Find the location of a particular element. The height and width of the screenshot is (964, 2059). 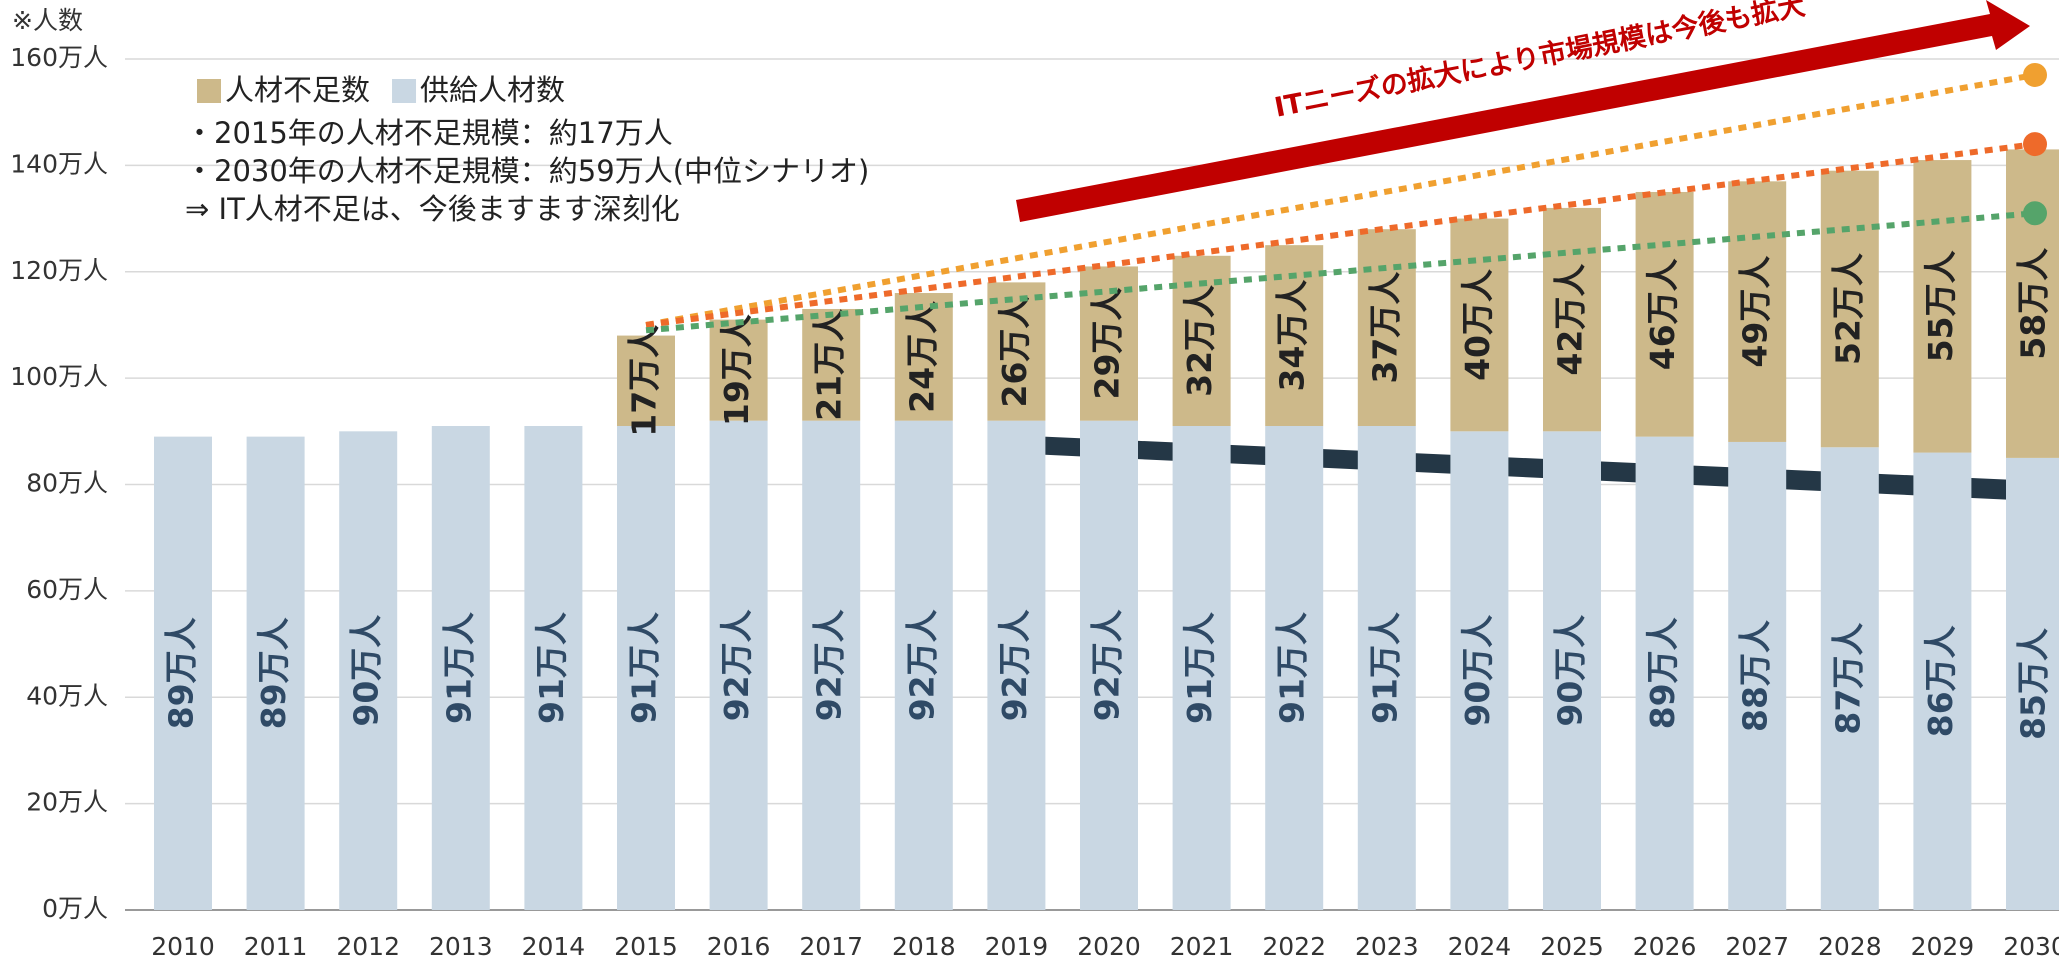

value-label: 17万人 is located at coordinates (644, 381).